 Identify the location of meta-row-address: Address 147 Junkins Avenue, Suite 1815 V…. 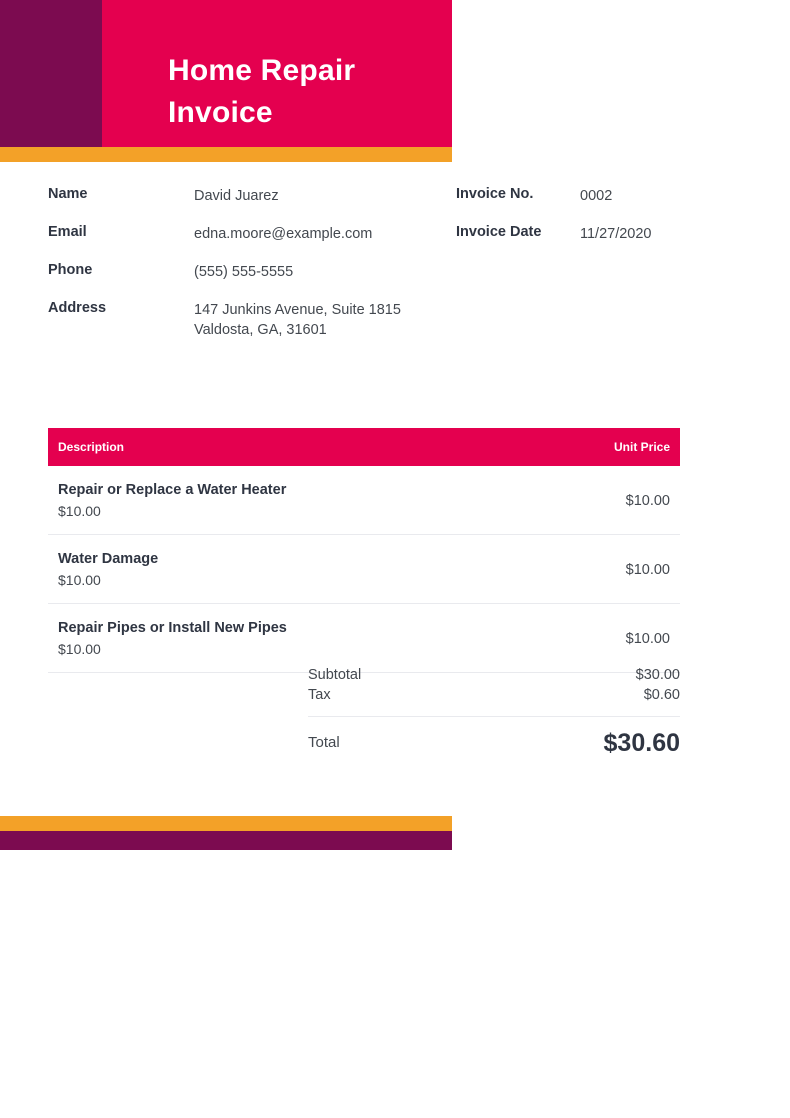
(248, 320).